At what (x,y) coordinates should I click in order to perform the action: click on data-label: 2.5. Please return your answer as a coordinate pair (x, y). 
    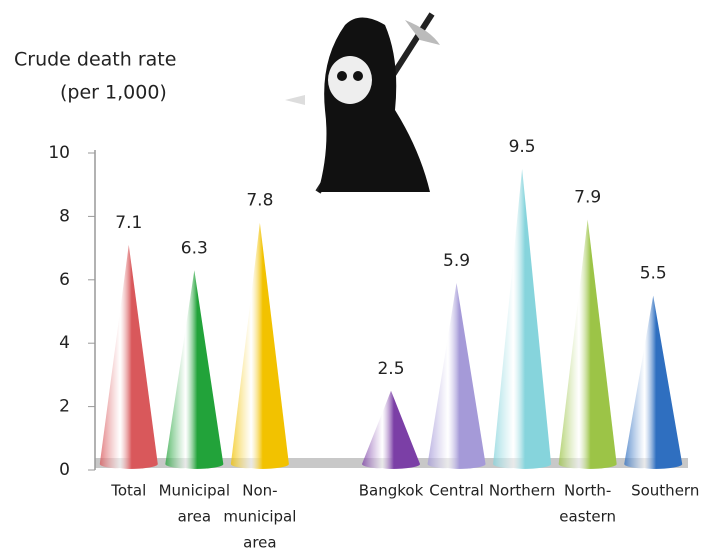
    Looking at the image, I should click on (390, 369).